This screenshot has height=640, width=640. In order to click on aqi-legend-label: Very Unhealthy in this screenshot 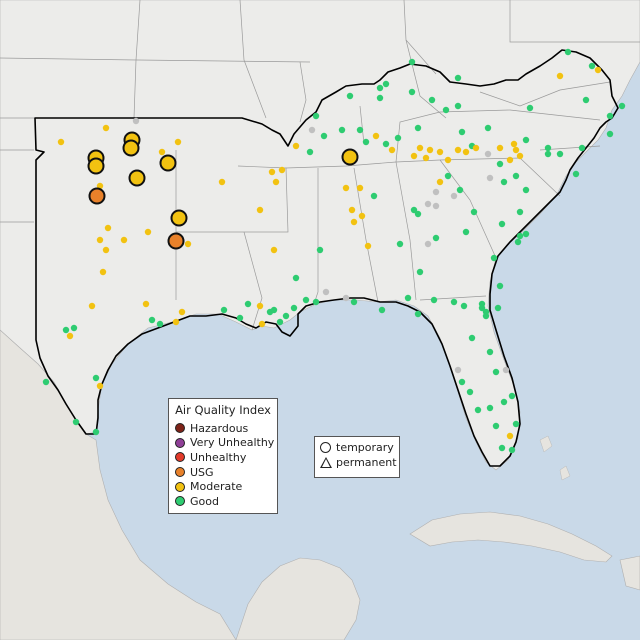, I will do `click(232, 443)`.